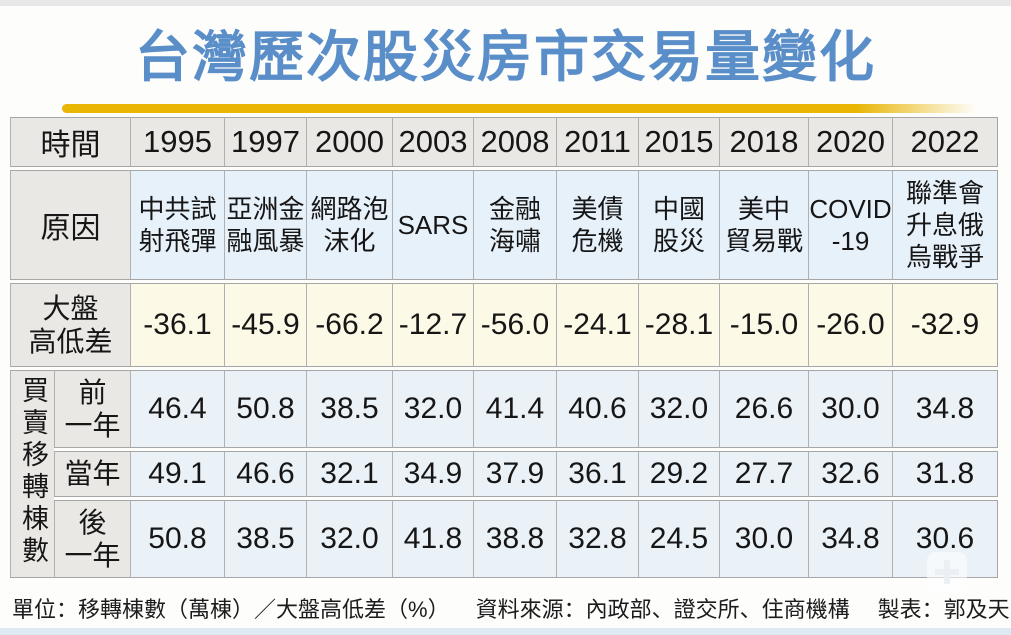 The image size is (1011, 635). I want to click on year-cell: 2011, so click(597, 142).